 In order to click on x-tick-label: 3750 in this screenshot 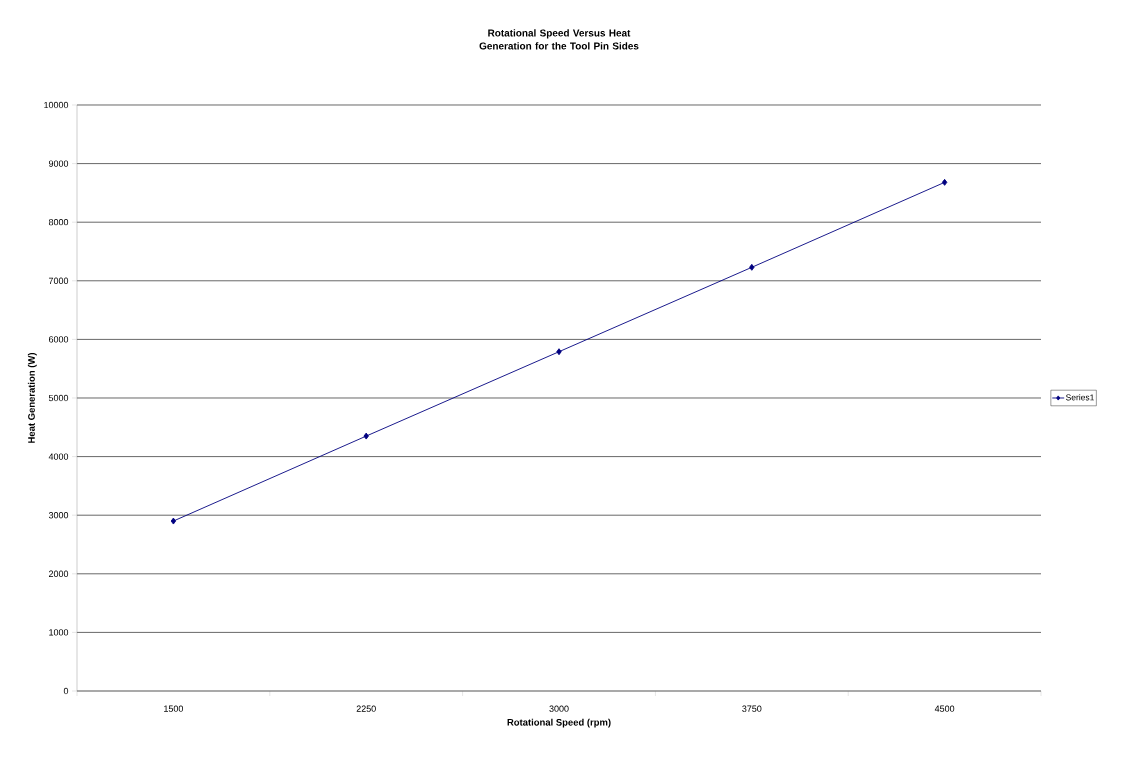, I will do `click(752, 708)`.